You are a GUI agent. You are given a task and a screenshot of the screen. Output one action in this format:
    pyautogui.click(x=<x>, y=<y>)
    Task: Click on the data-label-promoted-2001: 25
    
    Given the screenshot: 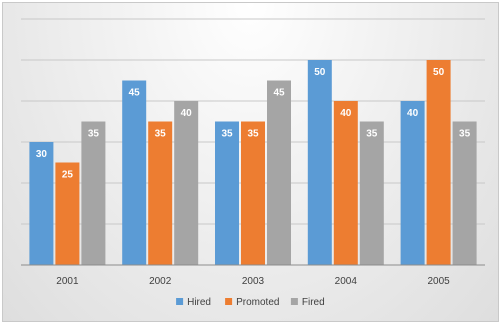 What is the action you would take?
    pyautogui.click(x=68, y=175)
    